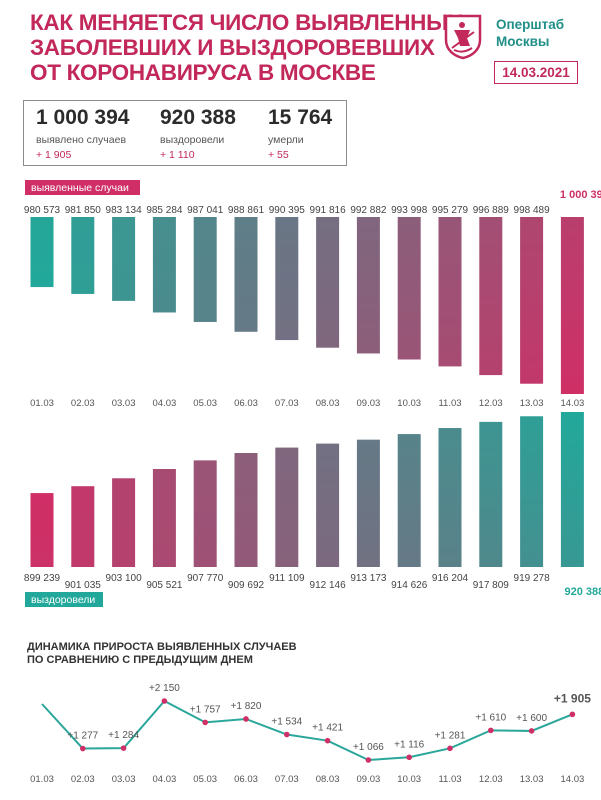 This screenshot has width=601, height=800. I want to click on cases-value-label: 995 279, so click(450, 210).